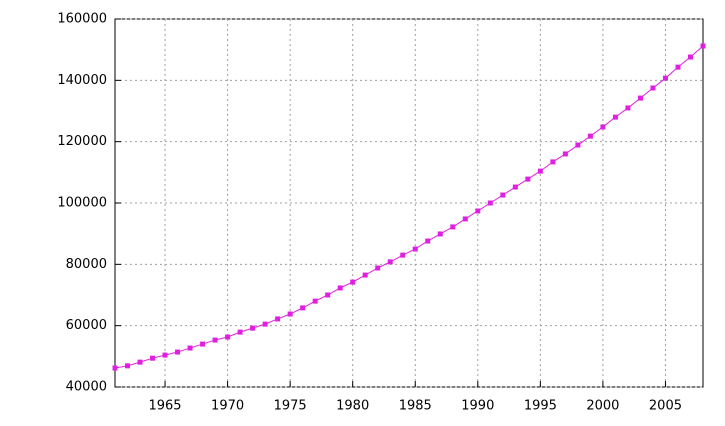 The image size is (725, 426). I want to click on x-tick-label: 2005, so click(665, 406).